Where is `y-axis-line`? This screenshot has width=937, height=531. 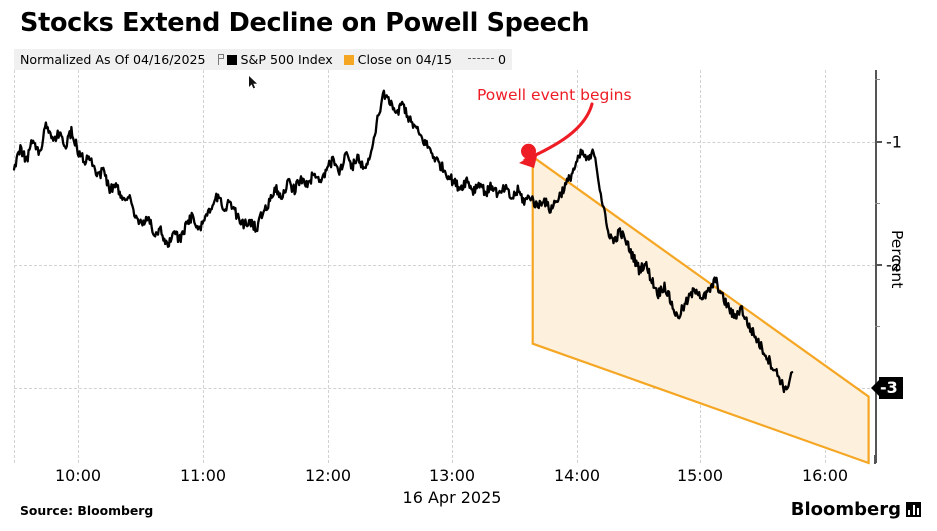 y-axis-line is located at coordinates (876, 266).